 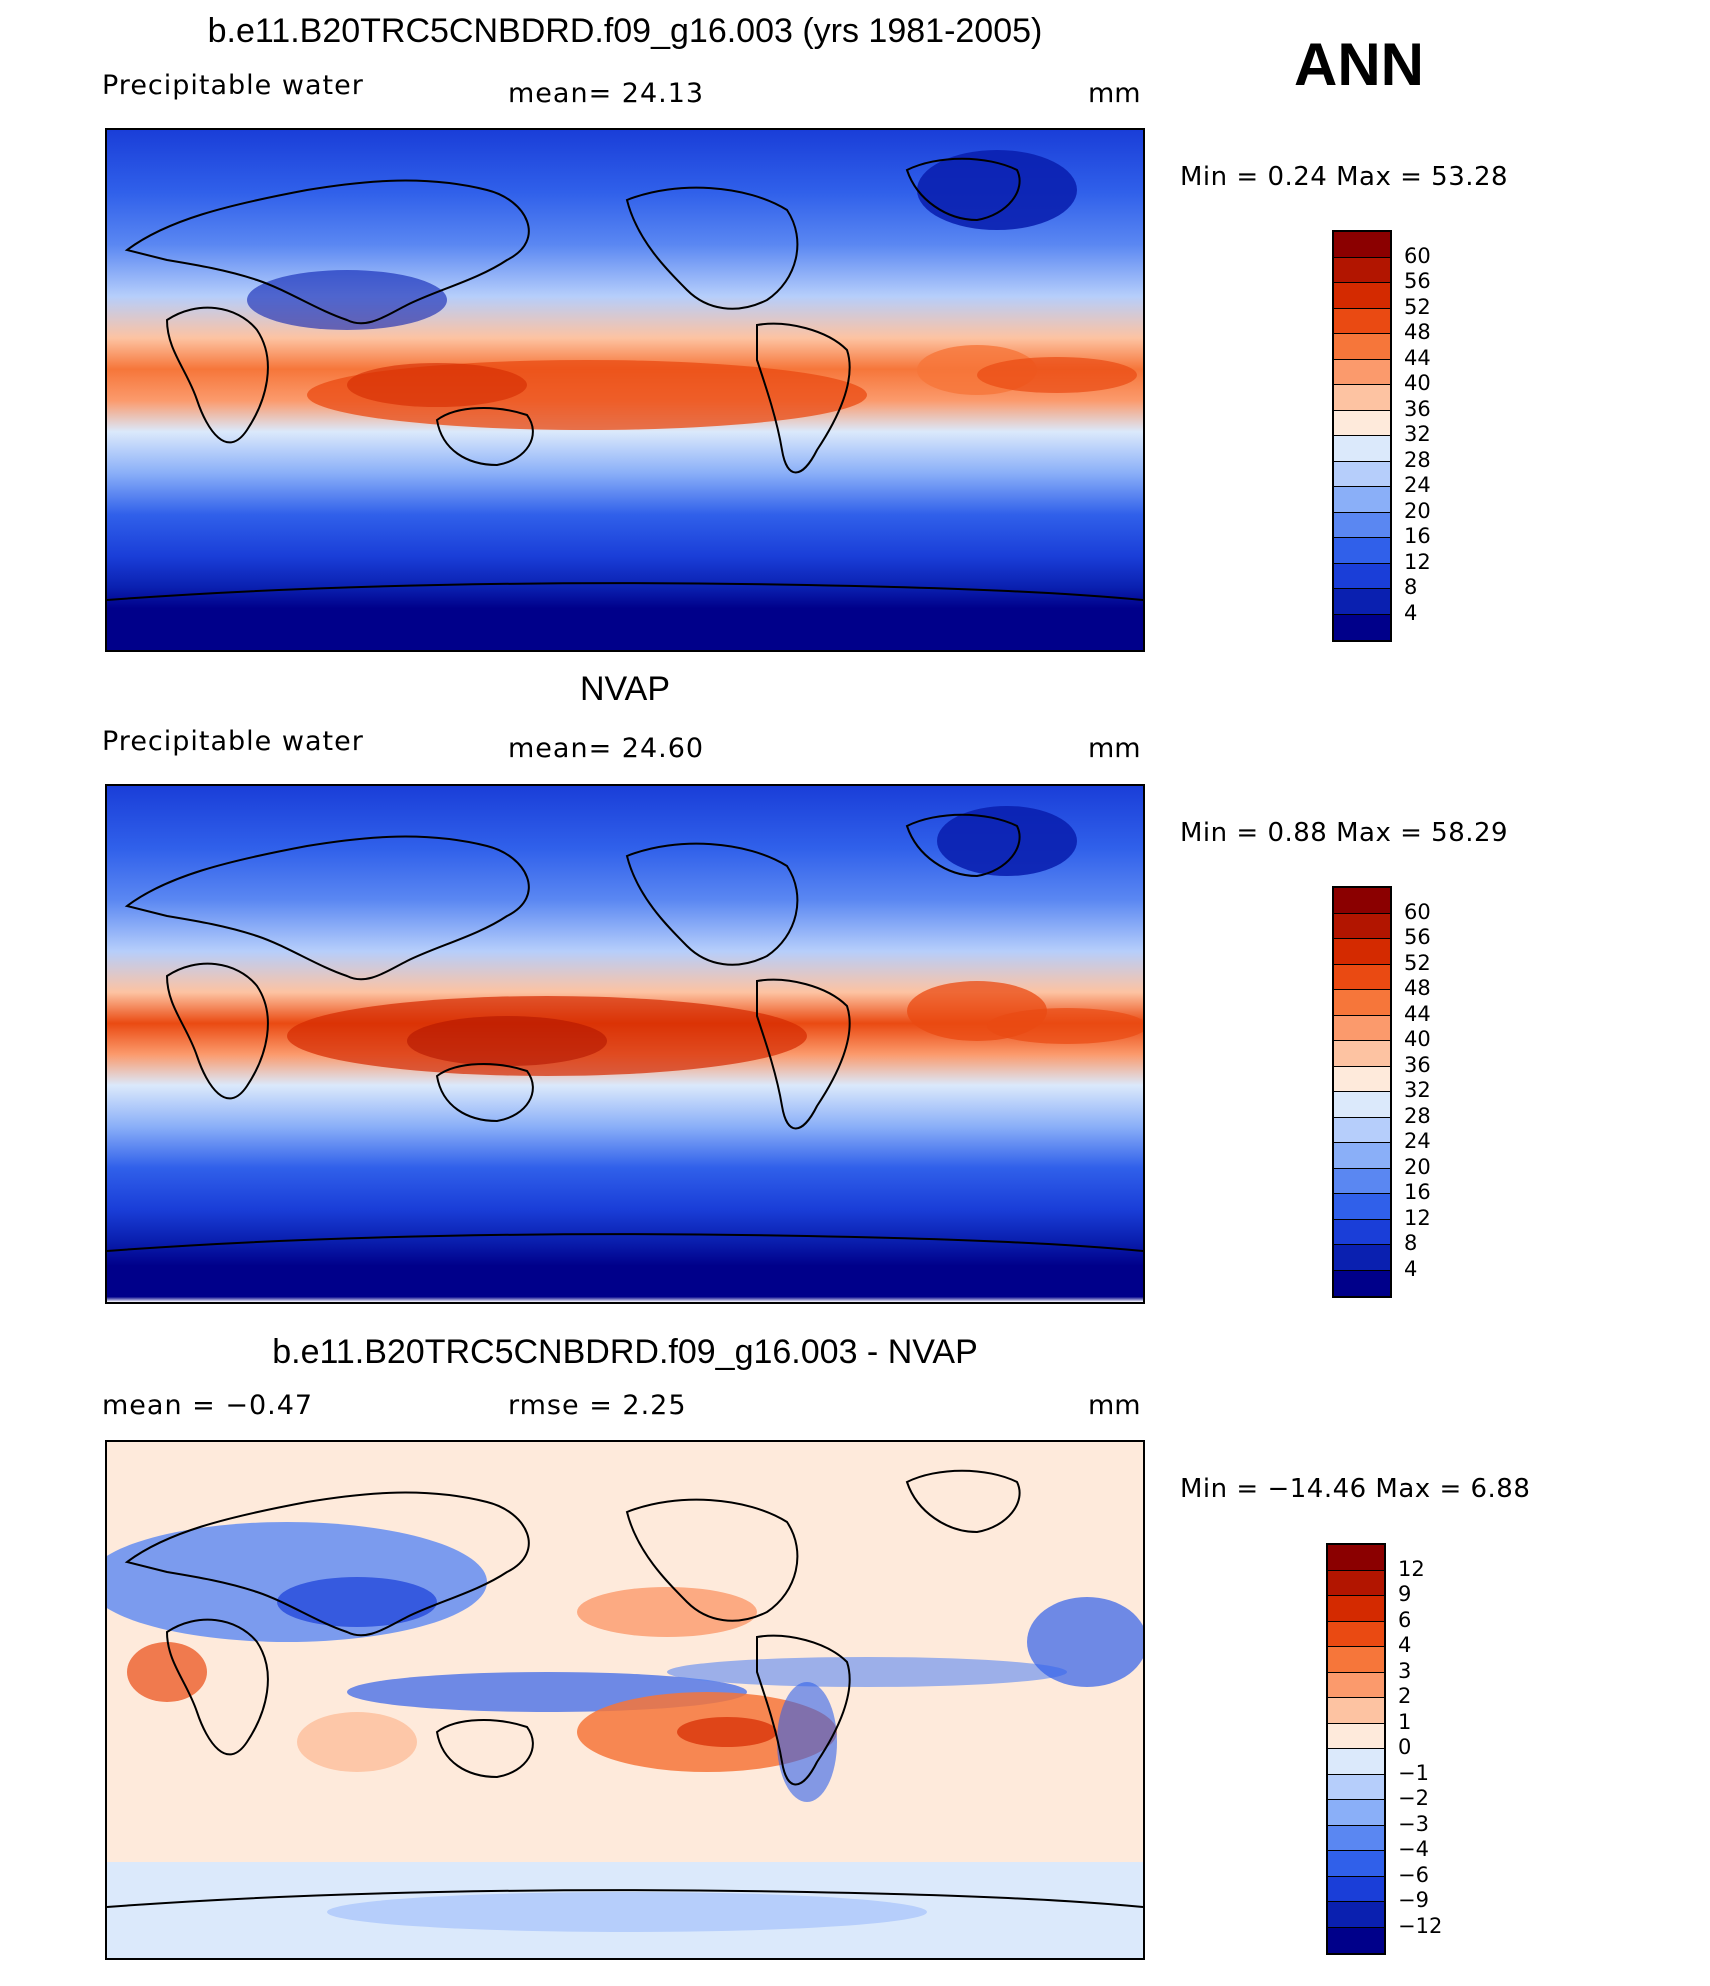 What do you see at coordinates (1355, 1489) in the screenshot?
I see `panel-3-minmax: Min = −14.46 Max = 6.88` at bounding box center [1355, 1489].